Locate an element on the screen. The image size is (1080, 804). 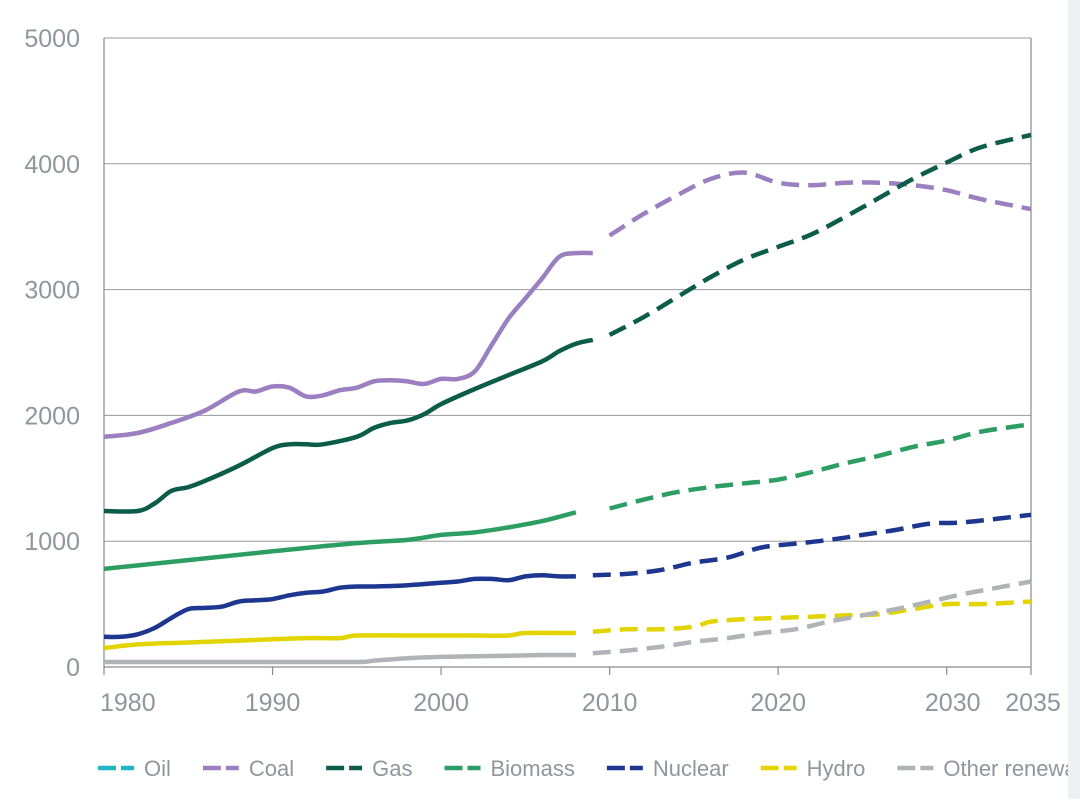
legend-label-gas: Gas is located at coordinates (392, 768).